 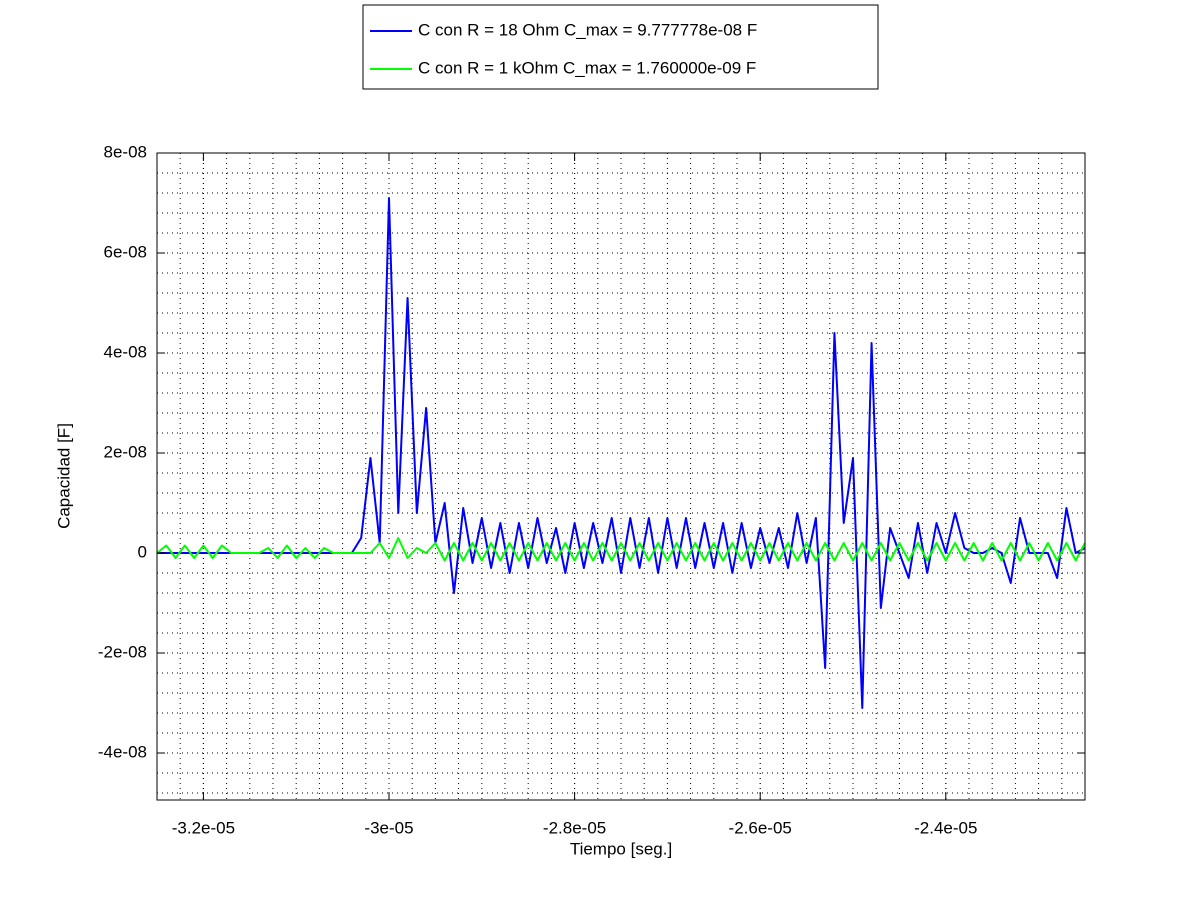 I want to click on x-tick-label: -3.2e-05, so click(x=203, y=827).